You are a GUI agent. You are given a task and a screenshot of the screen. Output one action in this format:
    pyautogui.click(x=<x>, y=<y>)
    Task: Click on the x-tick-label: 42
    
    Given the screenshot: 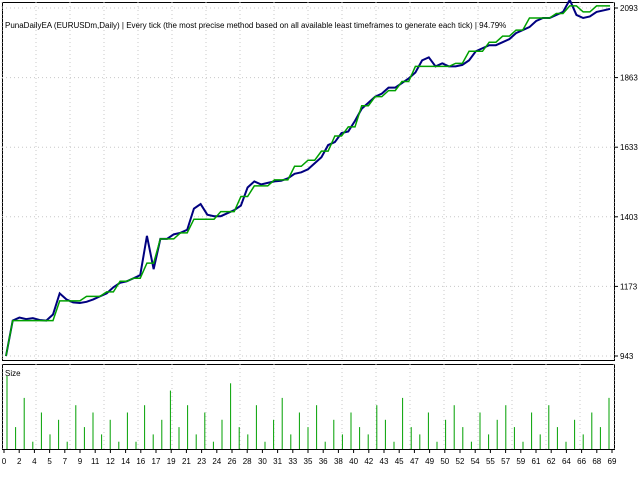 What is the action you would take?
    pyautogui.click(x=368, y=461)
    